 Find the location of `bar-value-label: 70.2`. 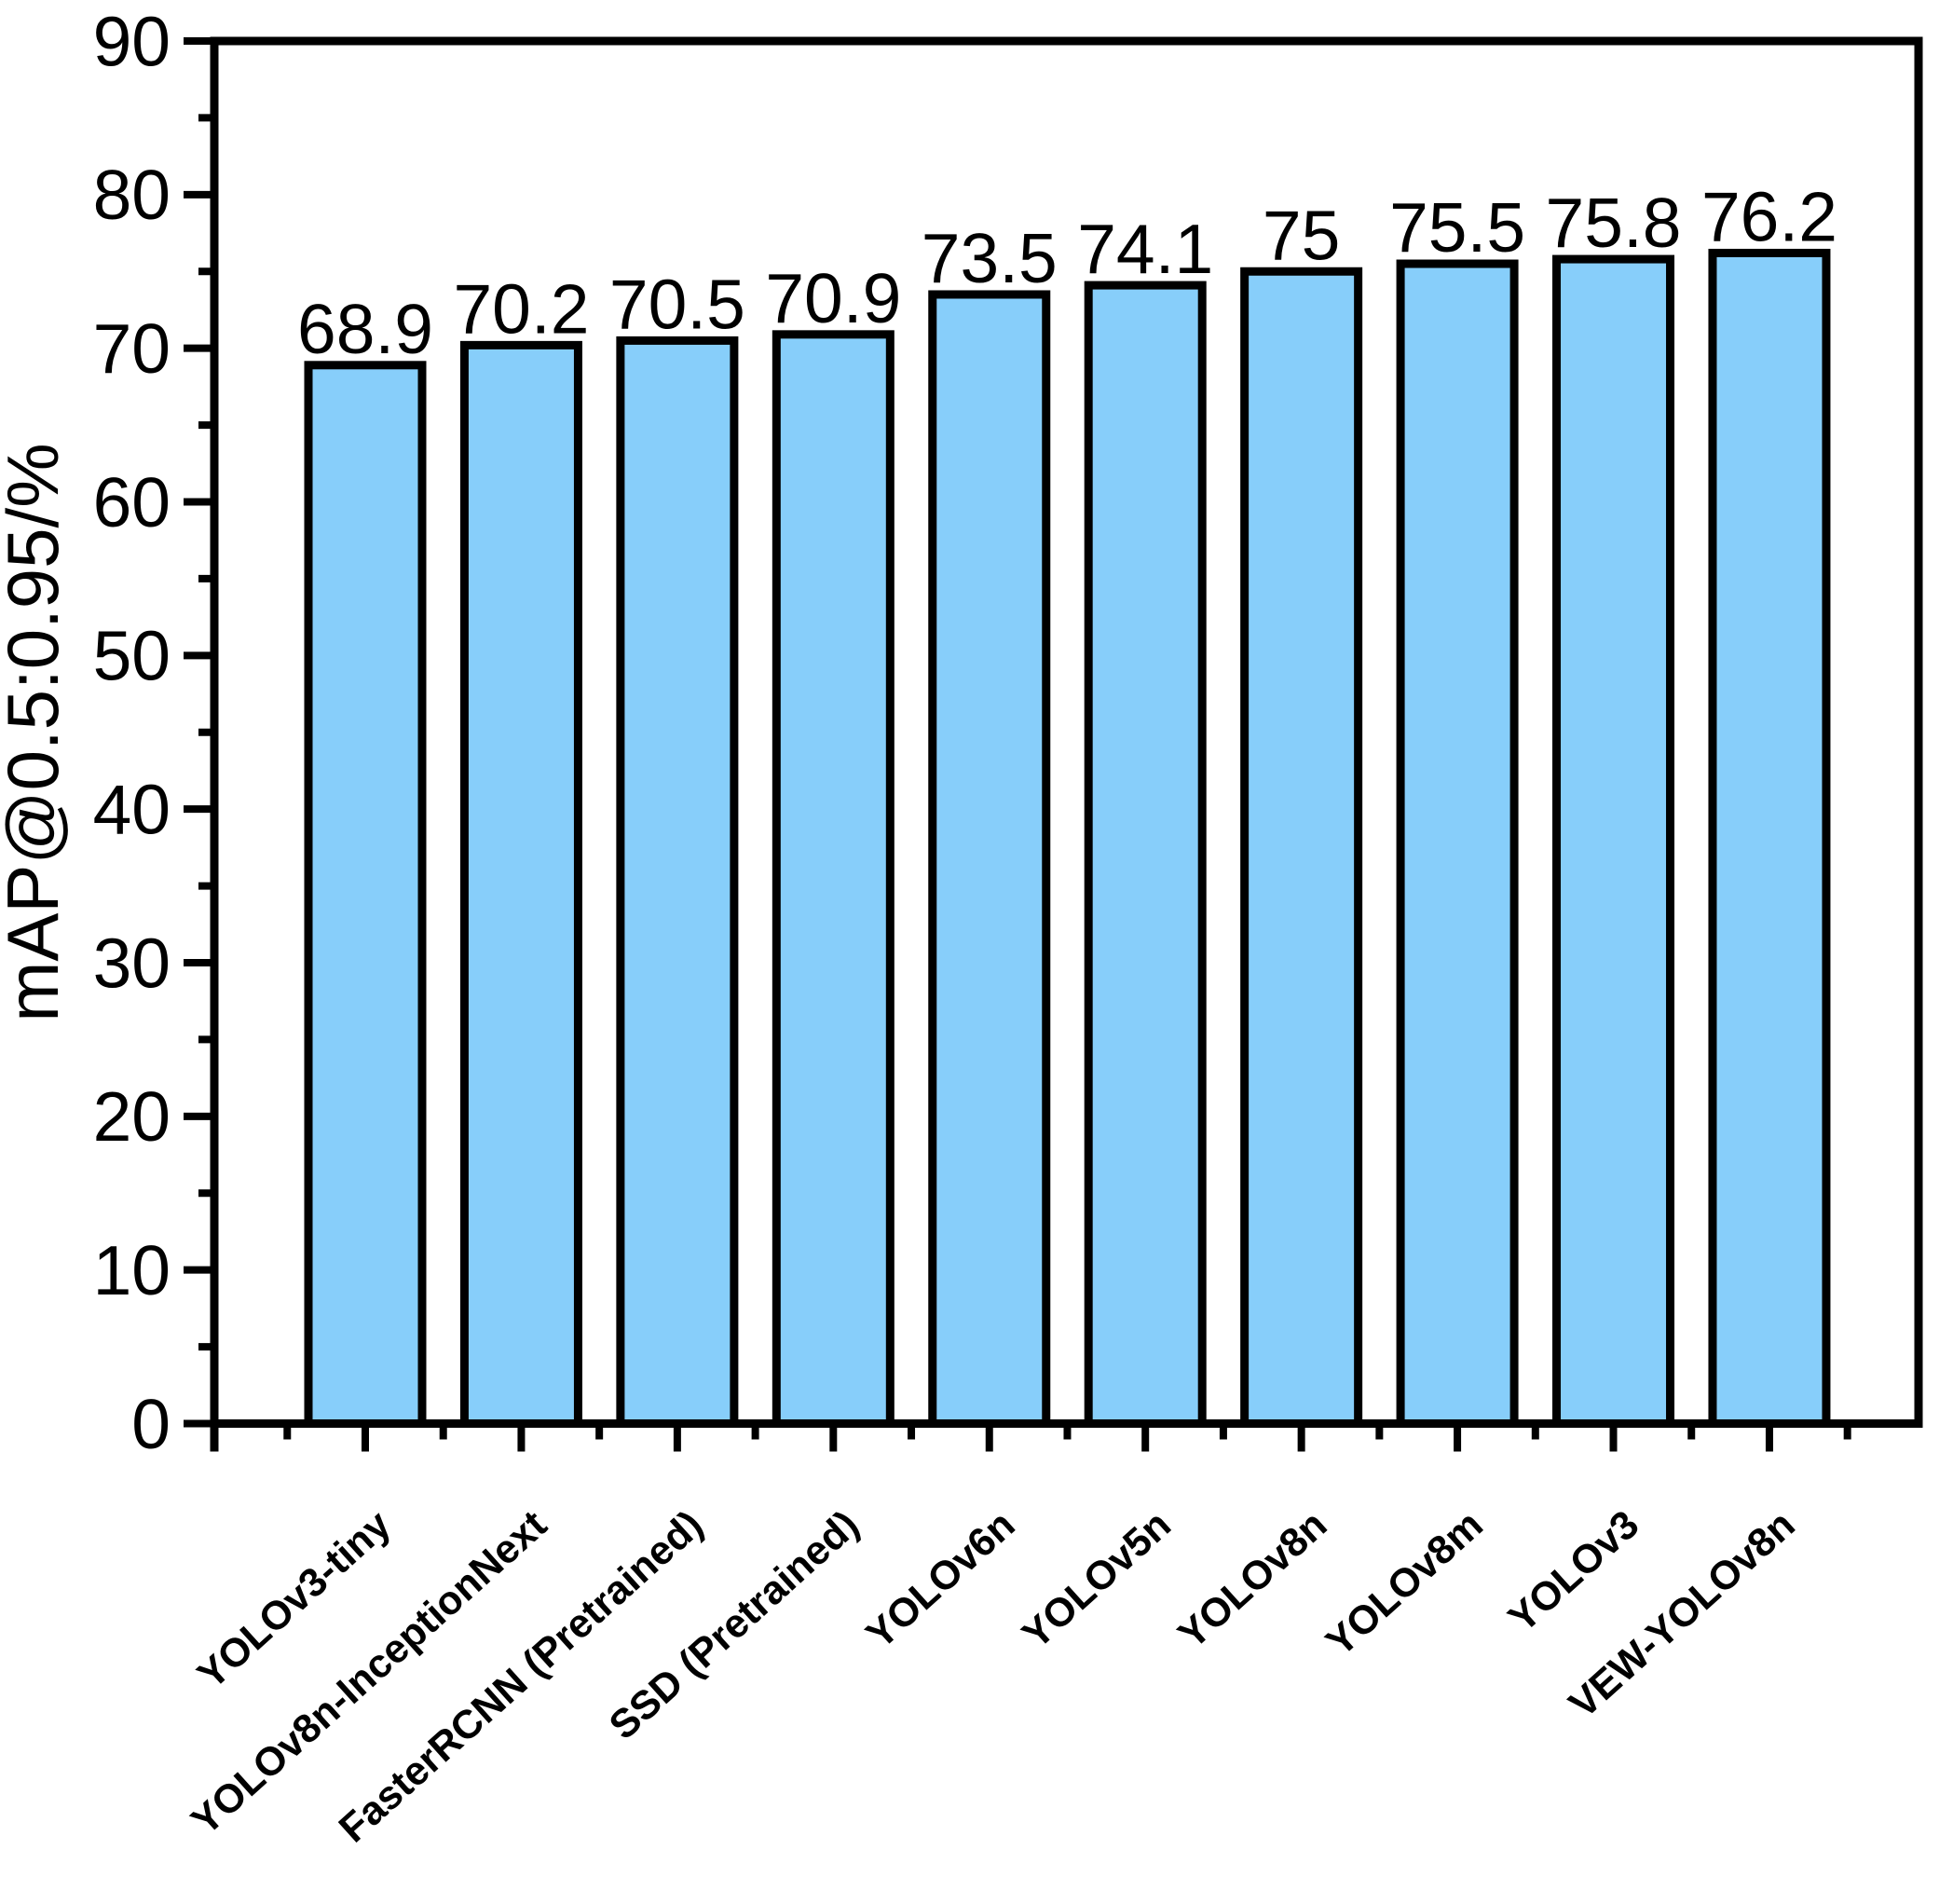

bar-value-label: 70.2 is located at coordinates (521, 308).